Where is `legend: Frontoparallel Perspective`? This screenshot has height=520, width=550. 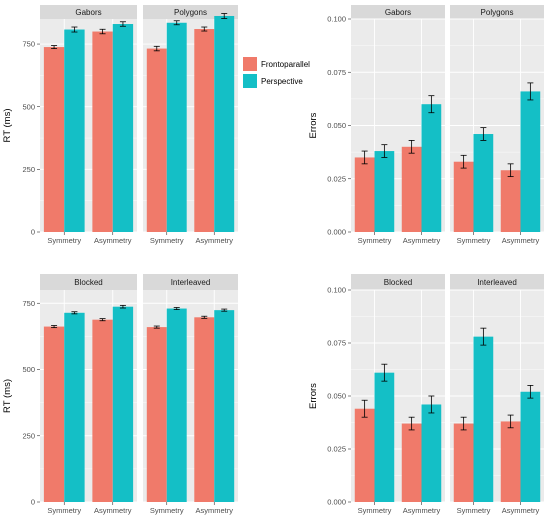 legend: Frontoparallel Perspective is located at coordinates (276, 72).